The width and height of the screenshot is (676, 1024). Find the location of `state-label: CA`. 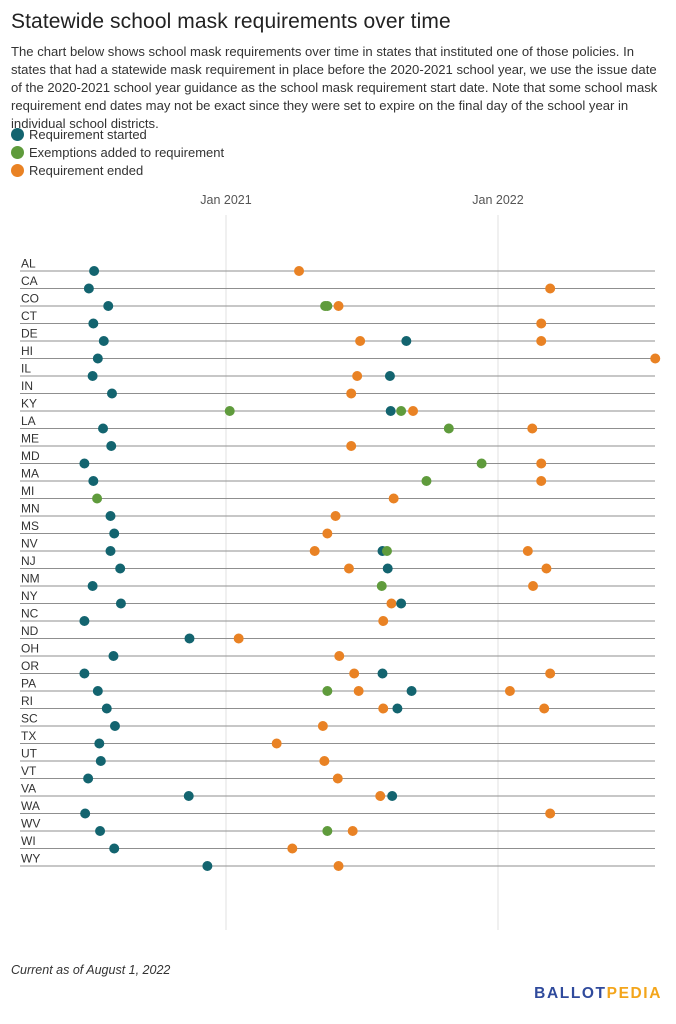

state-label: CA is located at coordinates (29, 281).